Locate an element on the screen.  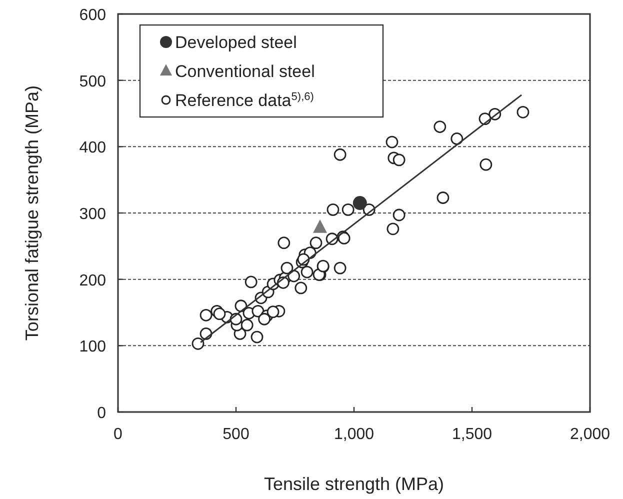
y-tick-label: 500 is located at coordinates (92, 81).